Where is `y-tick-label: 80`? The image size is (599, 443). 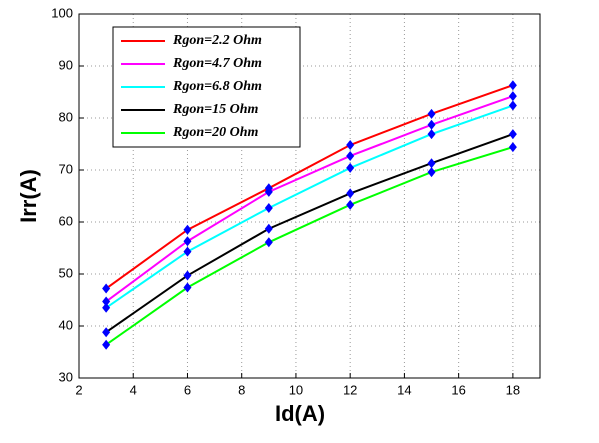 y-tick-label: 80 is located at coordinates (66, 116).